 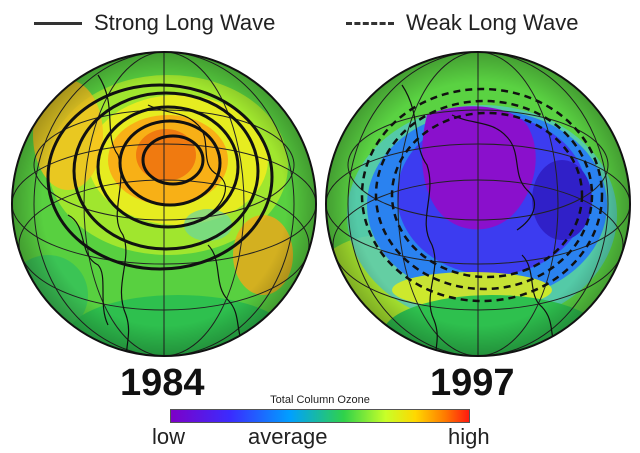 I want to click on year-label-1984: 1984, so click(x=162, y=383).